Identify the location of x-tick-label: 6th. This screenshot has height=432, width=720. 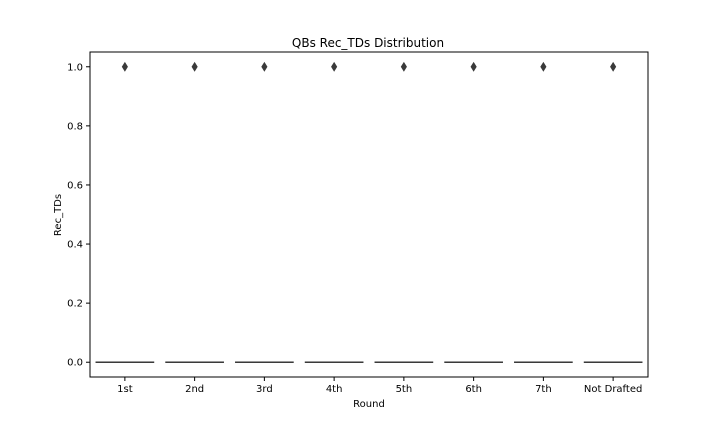
(473, 389).